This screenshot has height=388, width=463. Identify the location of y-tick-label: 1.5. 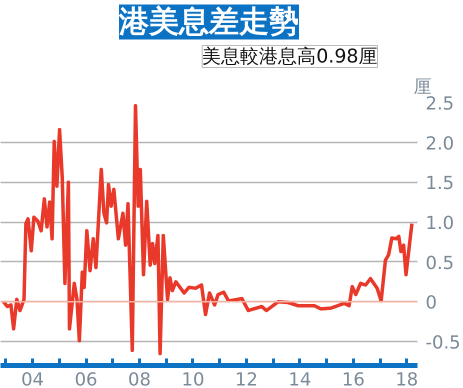
(440, 183).